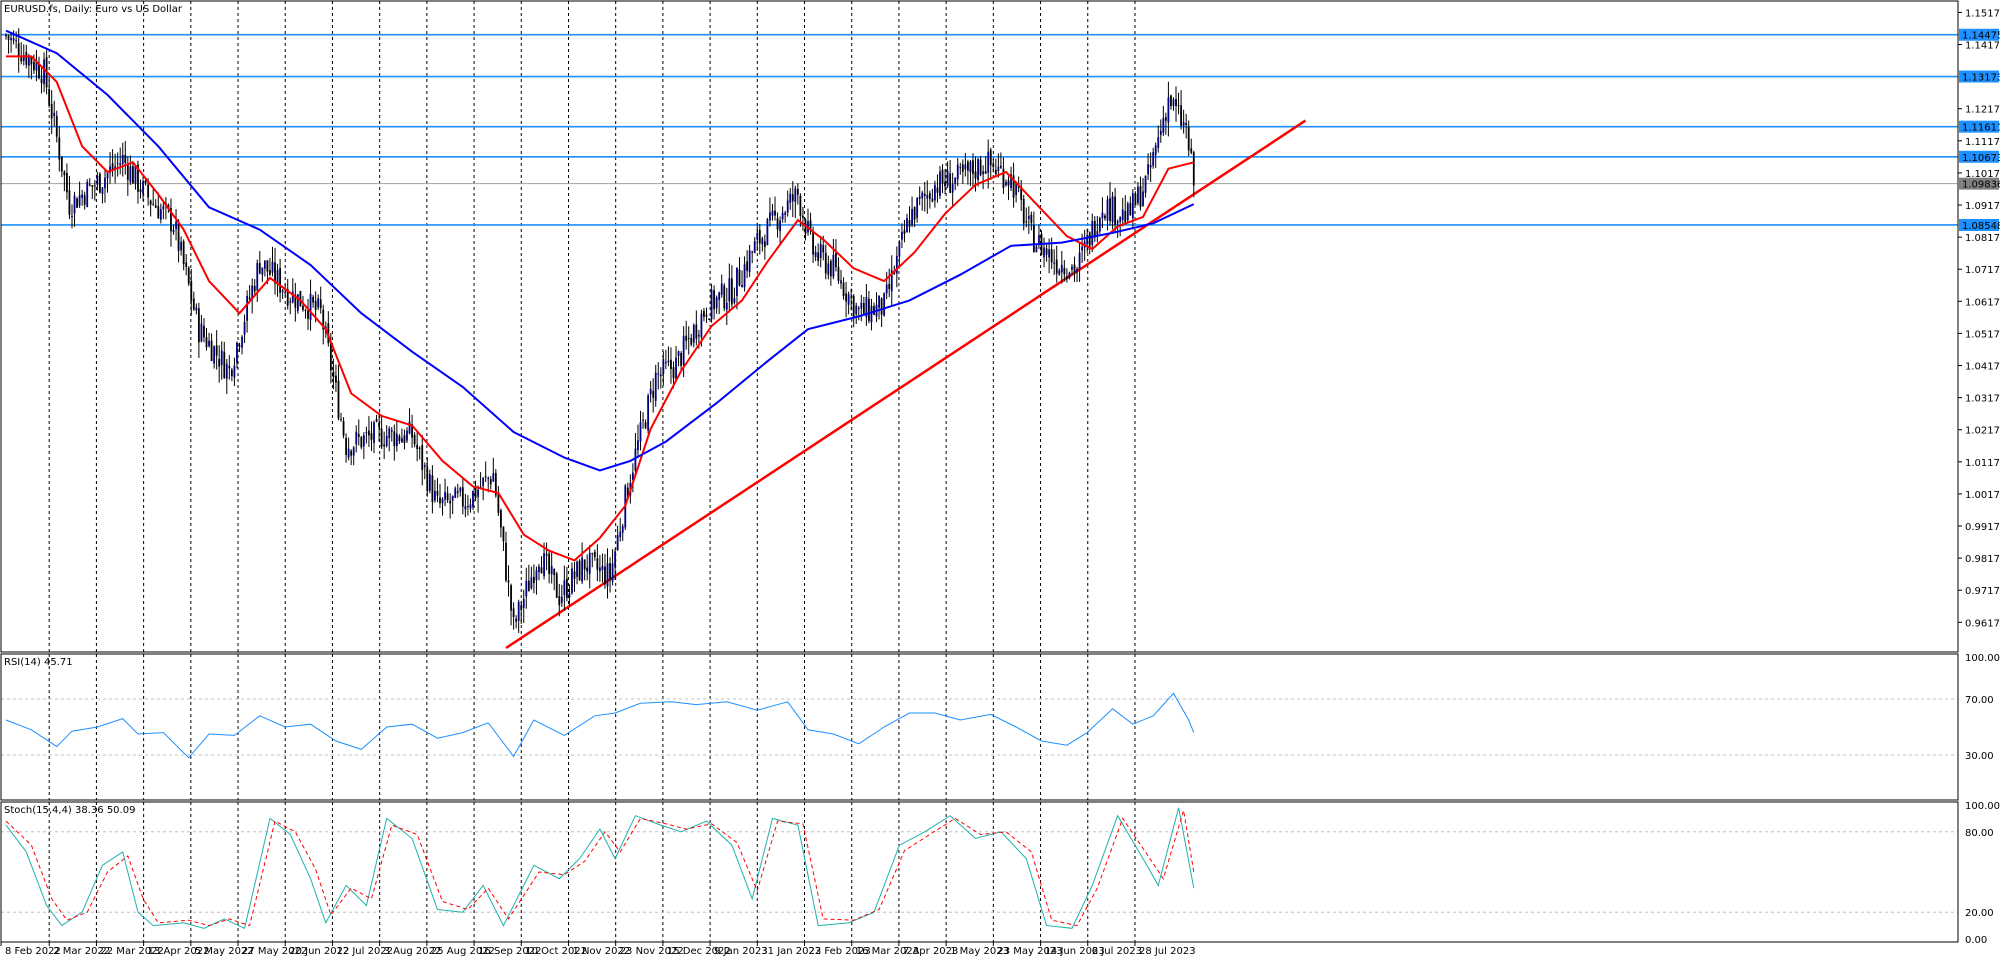 This screenshot has width=2000, height=958. What do you see at coordinates (1979, 700) in the screenshot?
I see `rsi-tick-label: 70.00` at bounding box center [1979, 700].